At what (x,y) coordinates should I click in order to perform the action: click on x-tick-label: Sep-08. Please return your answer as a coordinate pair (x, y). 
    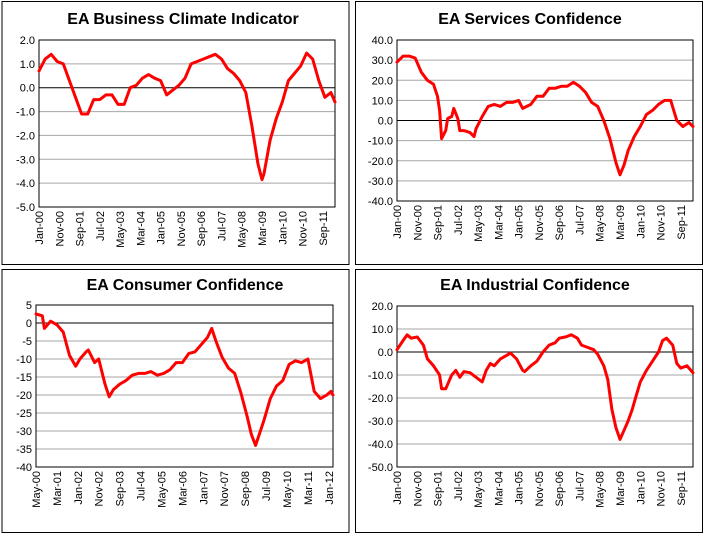
    Looking at the image, I should click on (246, 488).